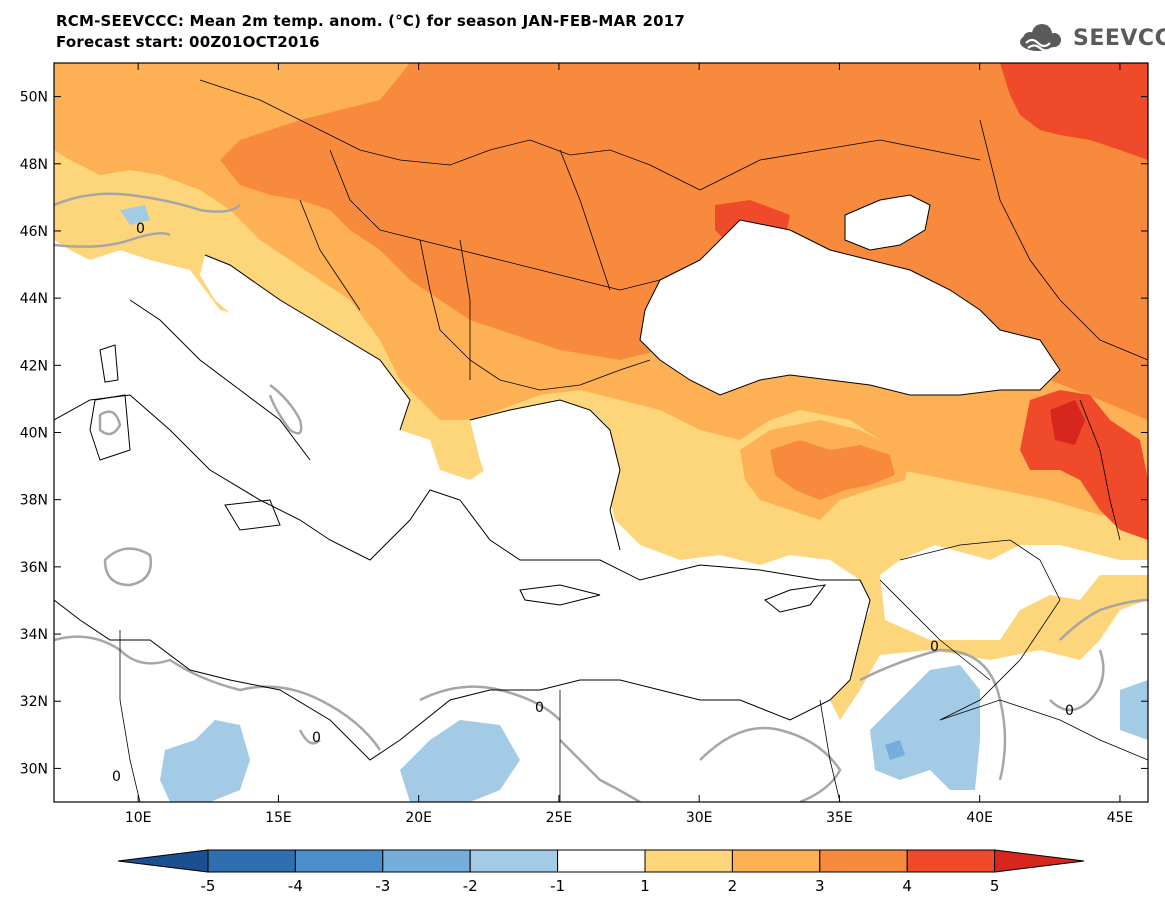  Describe the element at coordinates (995, 886) in the screenshot. I see `colorbar-label: 5` at that location.